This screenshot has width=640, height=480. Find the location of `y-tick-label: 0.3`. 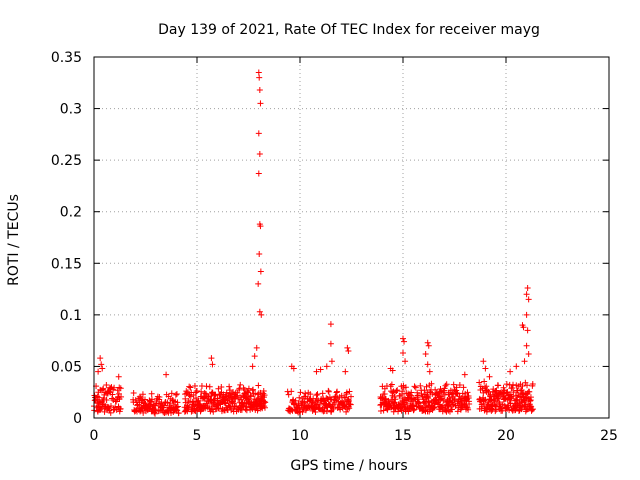

y-tick-label: 0.3 is located at coordinates (71, 110).